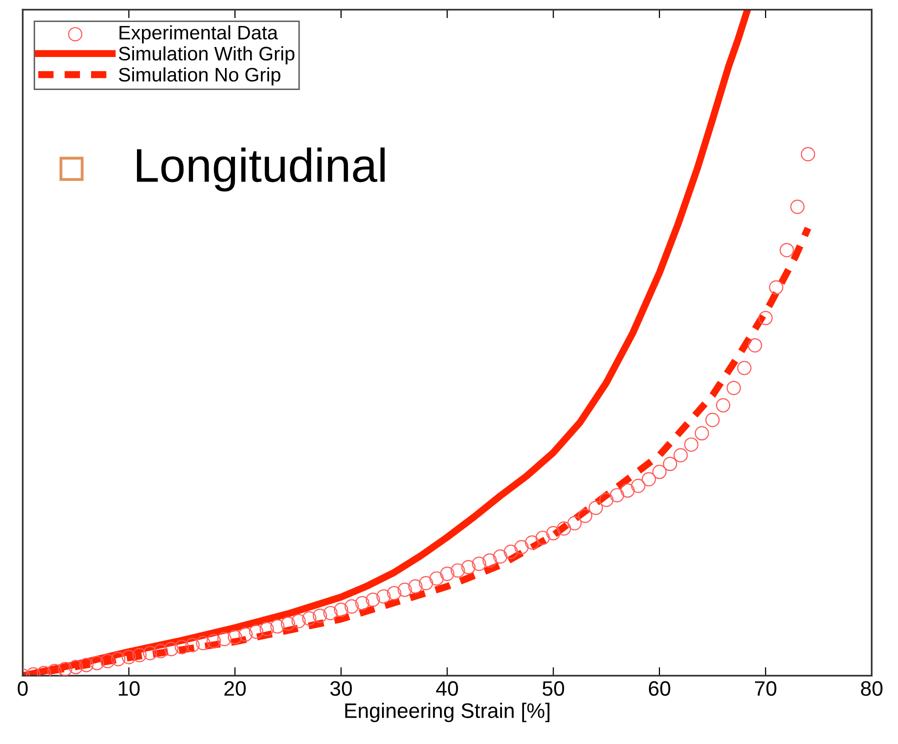 The image size is (898, 744). Describe the element at coordinates (447, 712) in the screenshot. I see `x-axis-title: Engineering Strain [%]` at that location.